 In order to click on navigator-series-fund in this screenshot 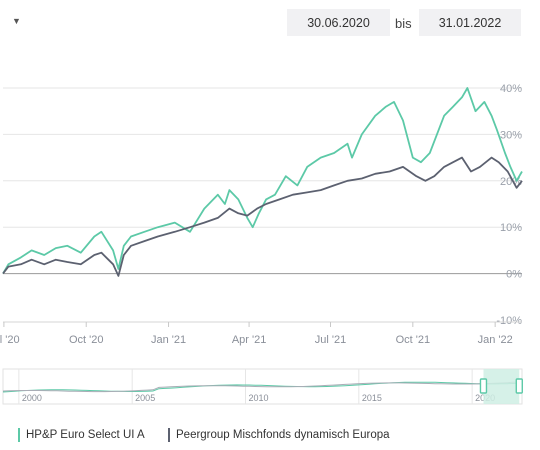, I will do `click(261, 387)`.